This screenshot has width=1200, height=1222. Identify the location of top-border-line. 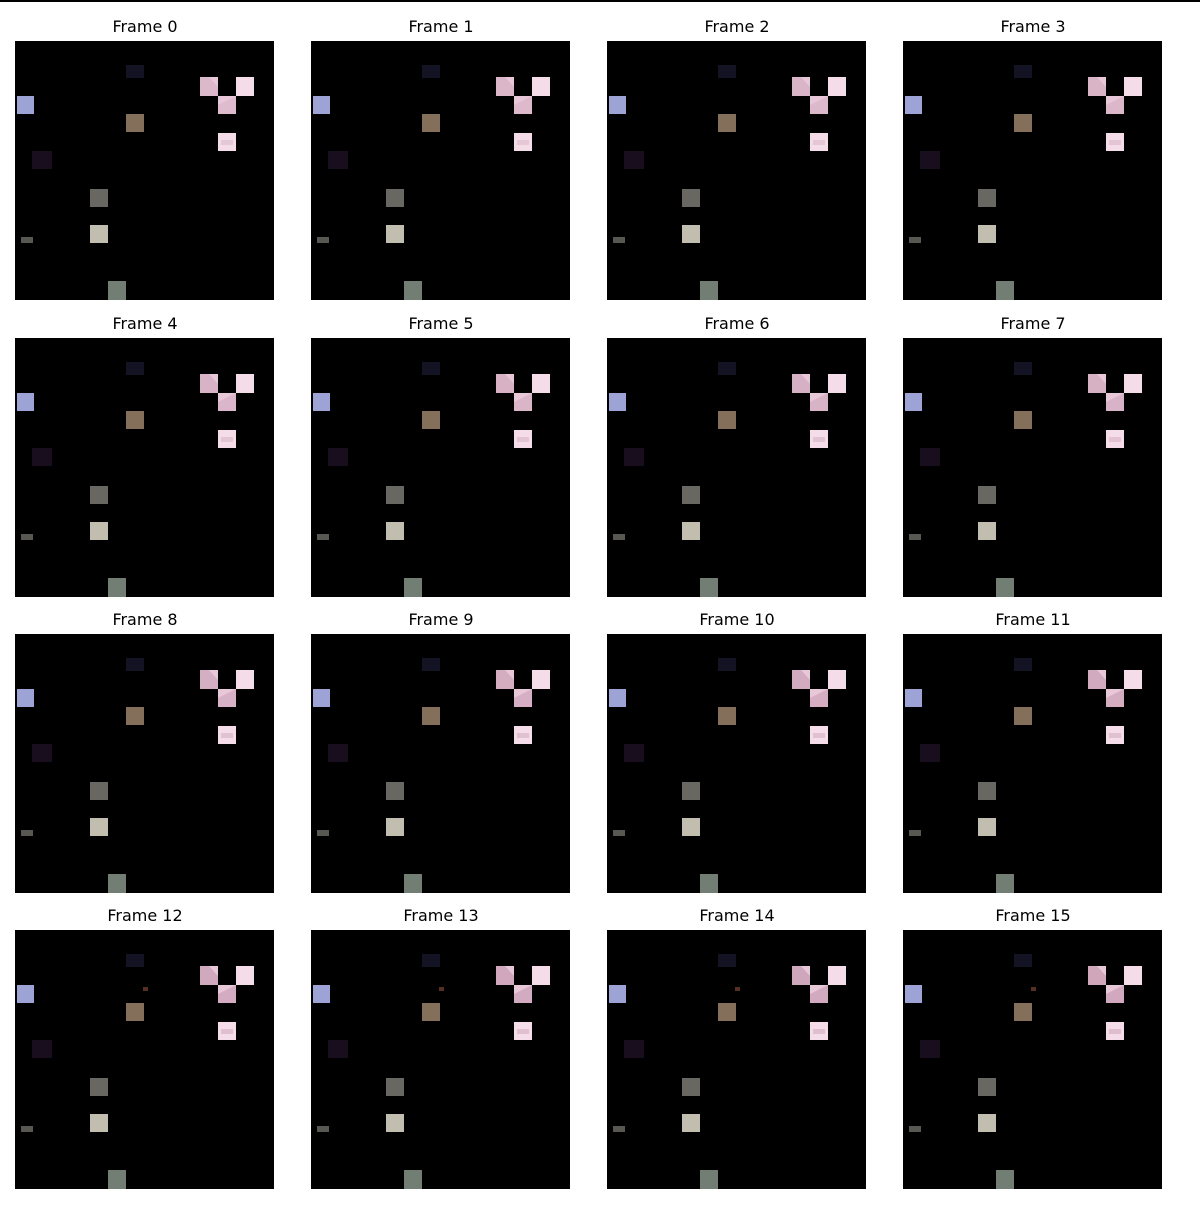
(600, 1).